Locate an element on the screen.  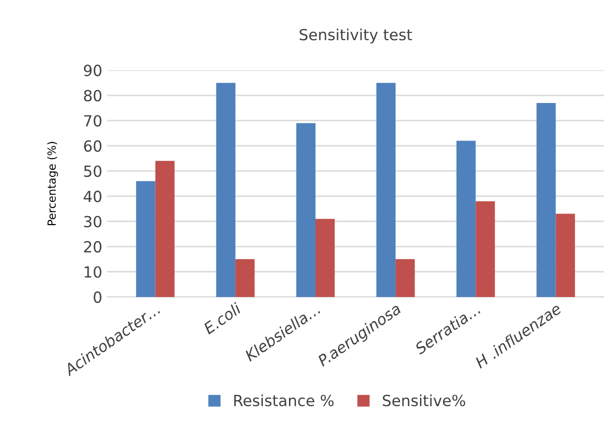
y-tick-label: 10 is located at coordinates (93, 272).